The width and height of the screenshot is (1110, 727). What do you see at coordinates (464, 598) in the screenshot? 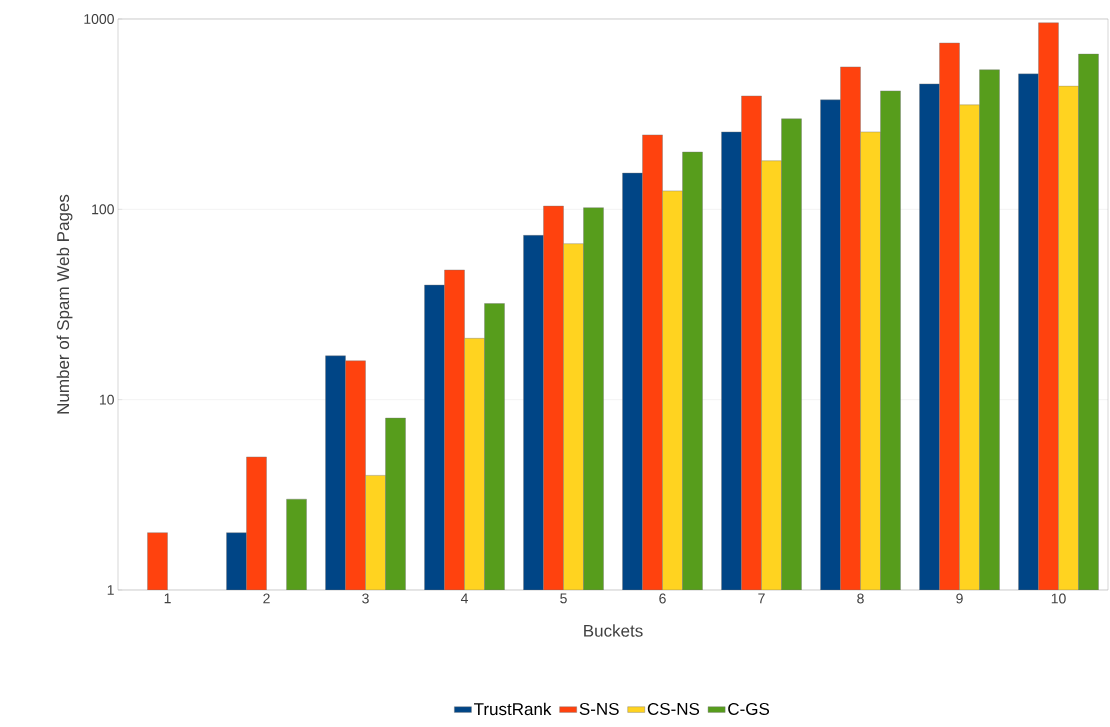
I see `x-tick-label: 4` at bounding box center [464, 598].